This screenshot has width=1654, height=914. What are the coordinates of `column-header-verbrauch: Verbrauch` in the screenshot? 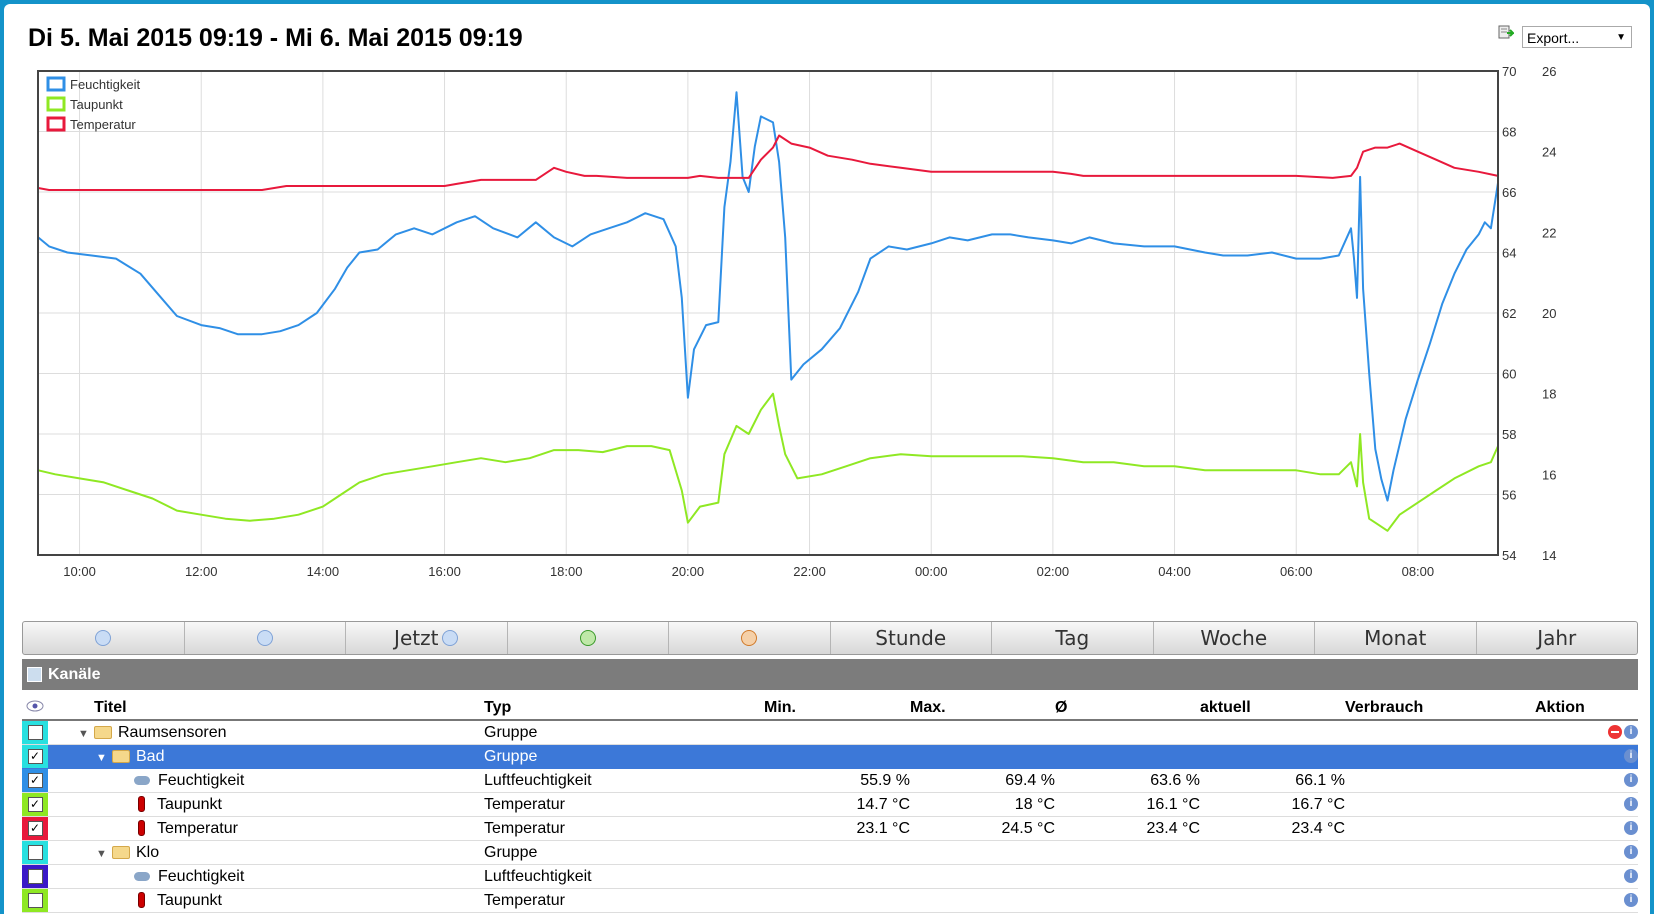 It's located at (1440, 708).